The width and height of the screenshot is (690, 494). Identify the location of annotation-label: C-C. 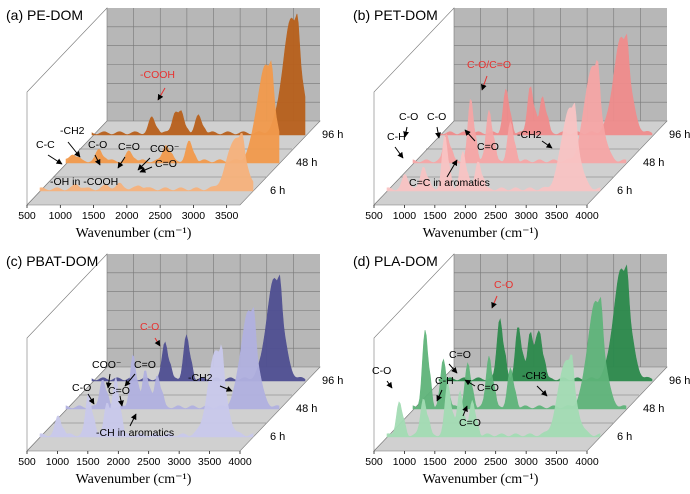
(45, 145).